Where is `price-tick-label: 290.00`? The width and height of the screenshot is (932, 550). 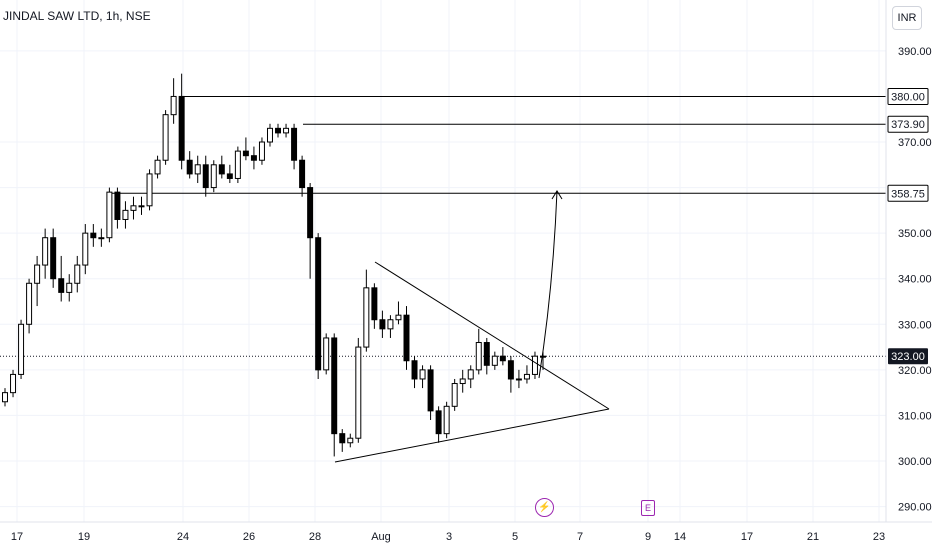
price-tick-label: 290.00 is located at coordinates (915, 508).